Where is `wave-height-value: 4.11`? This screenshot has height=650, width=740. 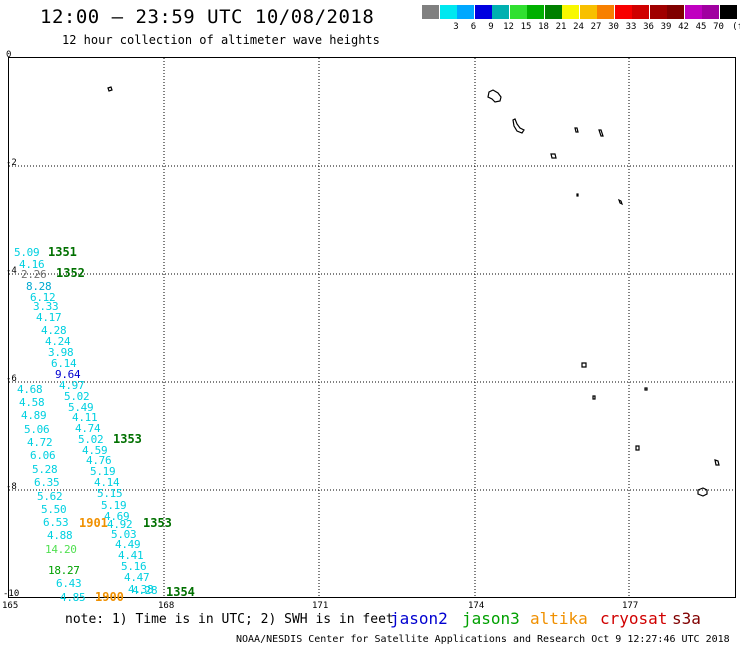 wave-height-value: 4.11 is located at coordinates (85, 417).